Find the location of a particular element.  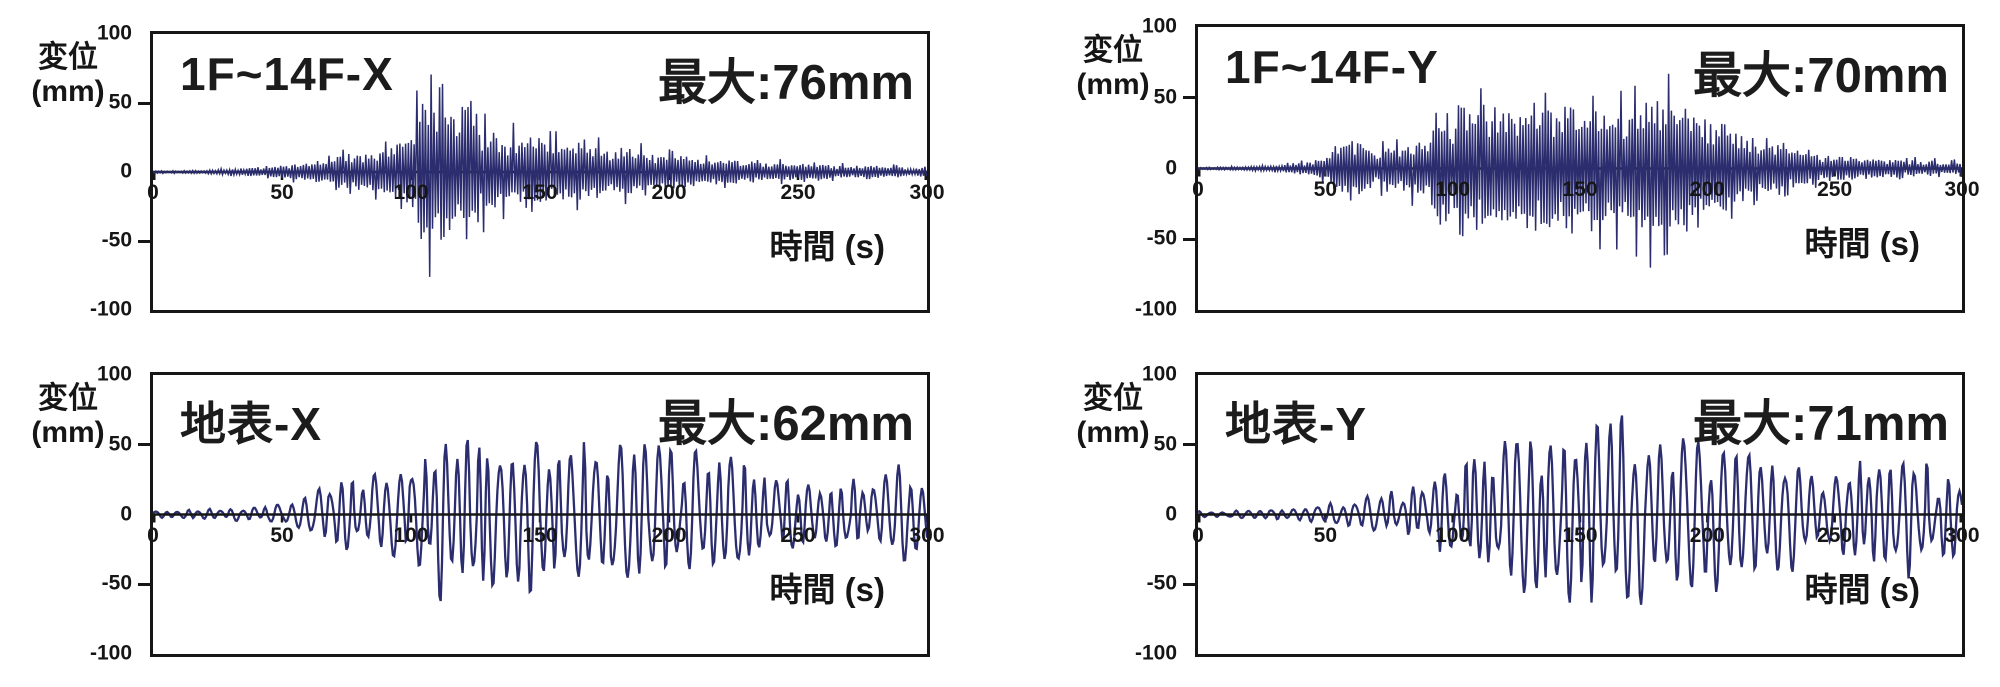

max-value-label: 最大:76mm is located at coordinates (786, 83).